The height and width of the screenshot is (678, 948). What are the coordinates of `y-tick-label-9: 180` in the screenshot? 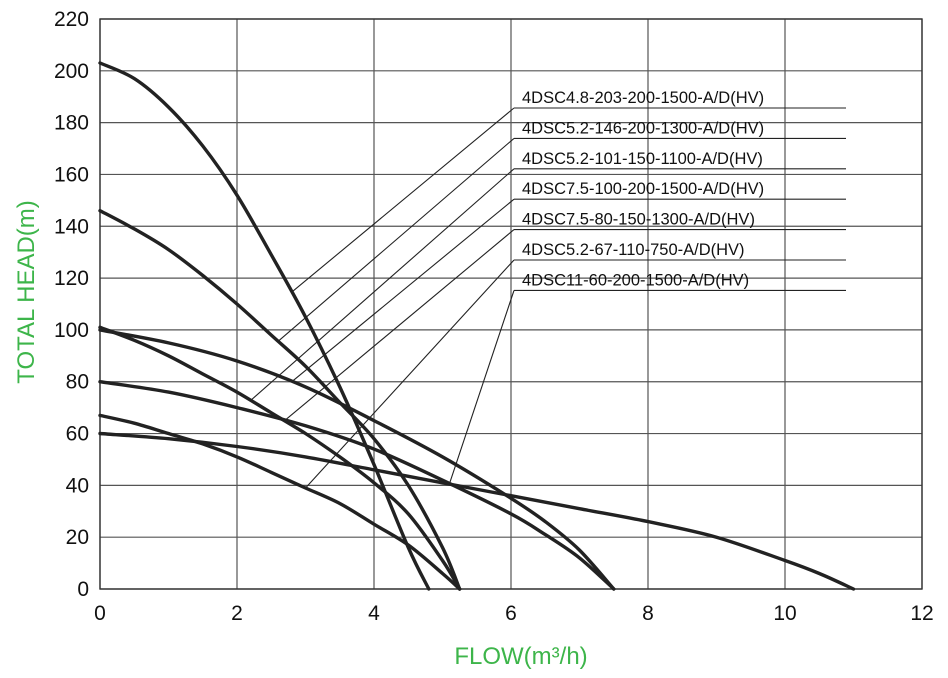 It's located at (71, 123).